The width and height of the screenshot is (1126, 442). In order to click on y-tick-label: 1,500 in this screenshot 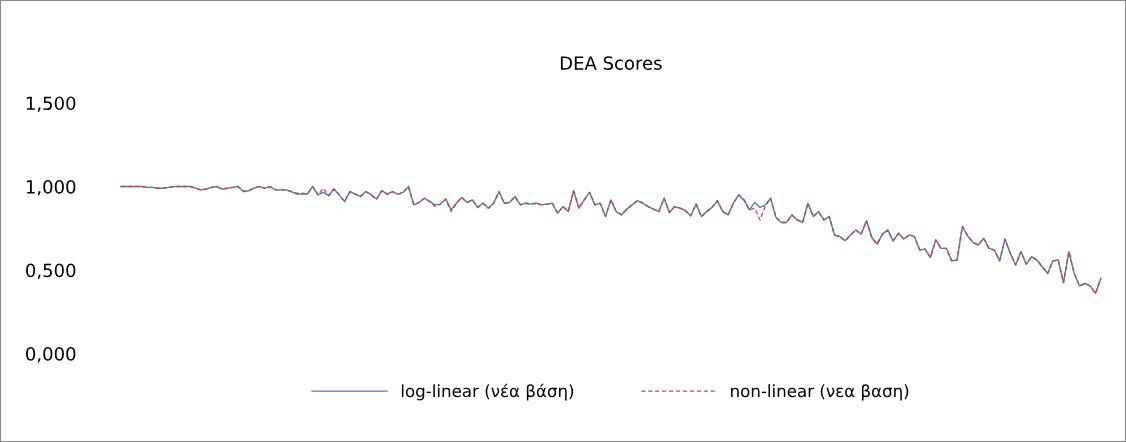, I will do `click(51, 104)`.